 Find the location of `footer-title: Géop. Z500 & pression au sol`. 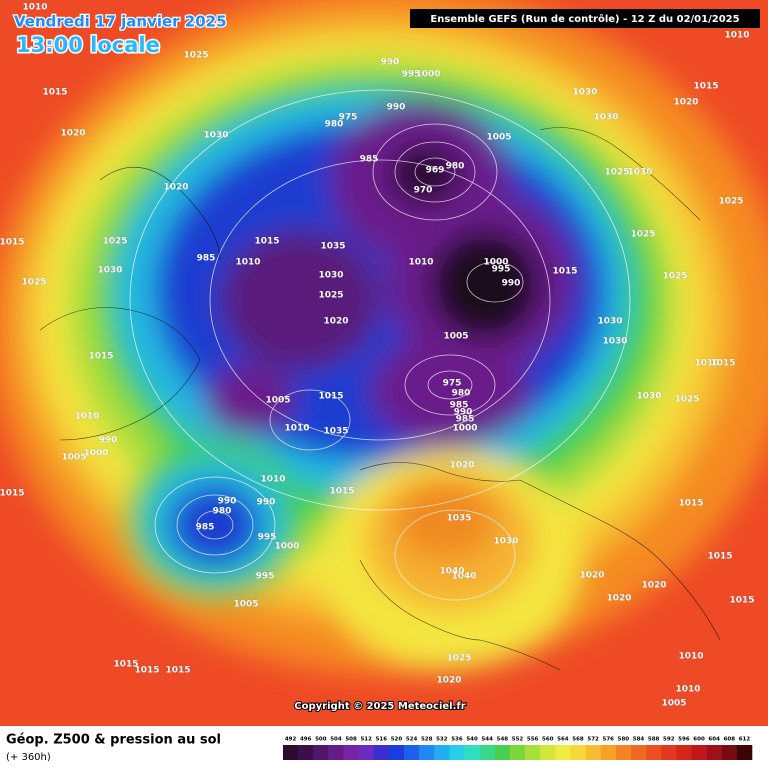

footer-title: Géop. Z500 & pression au sol is located at coordinates (113, 740).